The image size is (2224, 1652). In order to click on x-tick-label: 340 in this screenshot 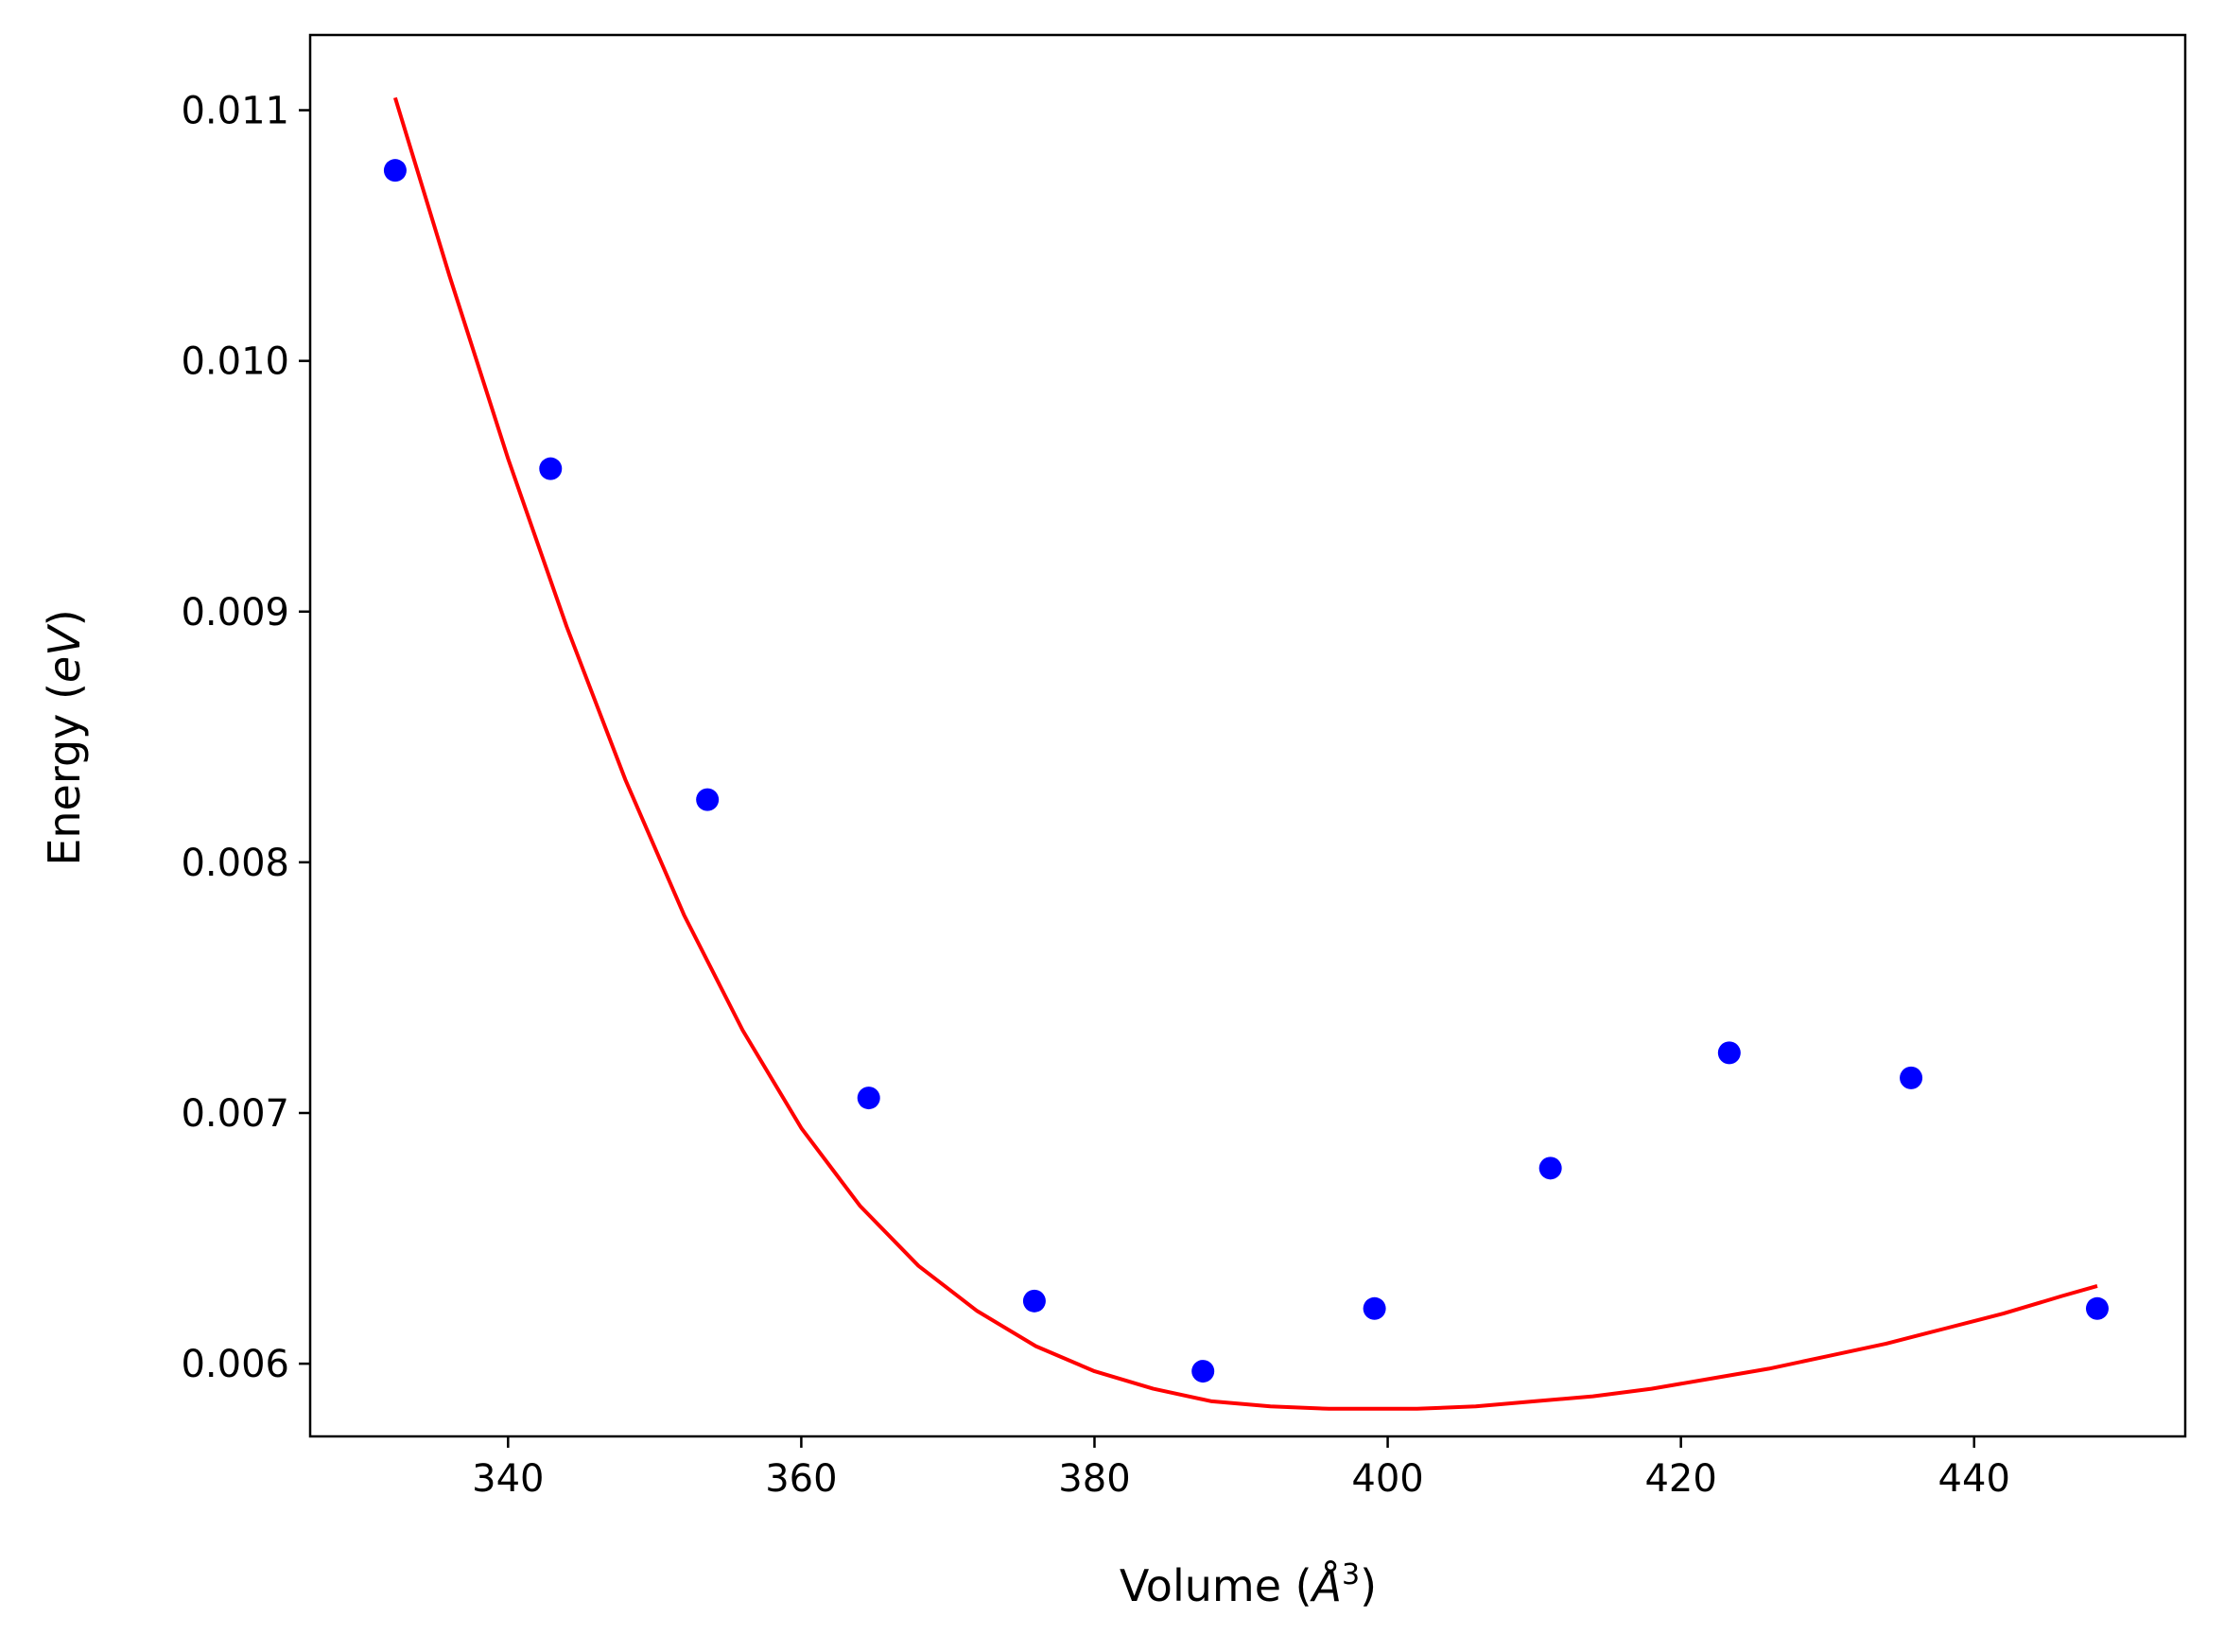, I will do `click(508, 1479)`.